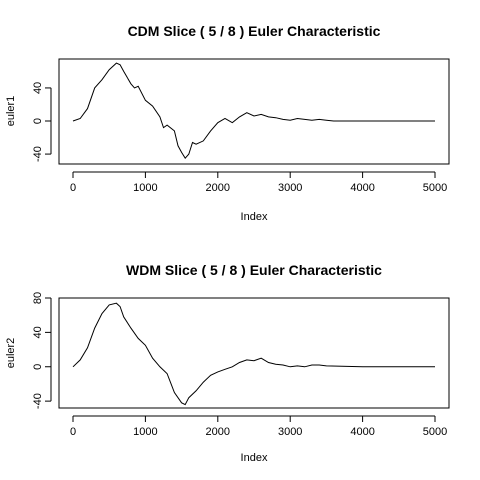 This screenshot has height=480, width=480. What do you see at coordinates (38, 298) in the screenshot?
I see `y-tick-label-2: 80` at bounding box center [38, 298].